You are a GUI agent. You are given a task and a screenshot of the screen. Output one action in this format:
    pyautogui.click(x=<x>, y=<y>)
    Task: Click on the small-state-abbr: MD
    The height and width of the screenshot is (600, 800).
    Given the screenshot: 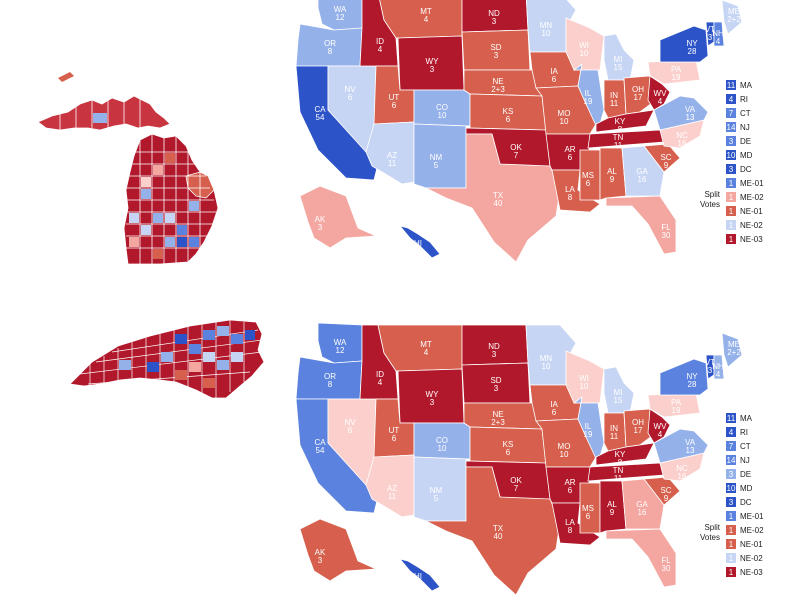 What is the action you would take?
    pyautogui.click(x=746, y=488)
    